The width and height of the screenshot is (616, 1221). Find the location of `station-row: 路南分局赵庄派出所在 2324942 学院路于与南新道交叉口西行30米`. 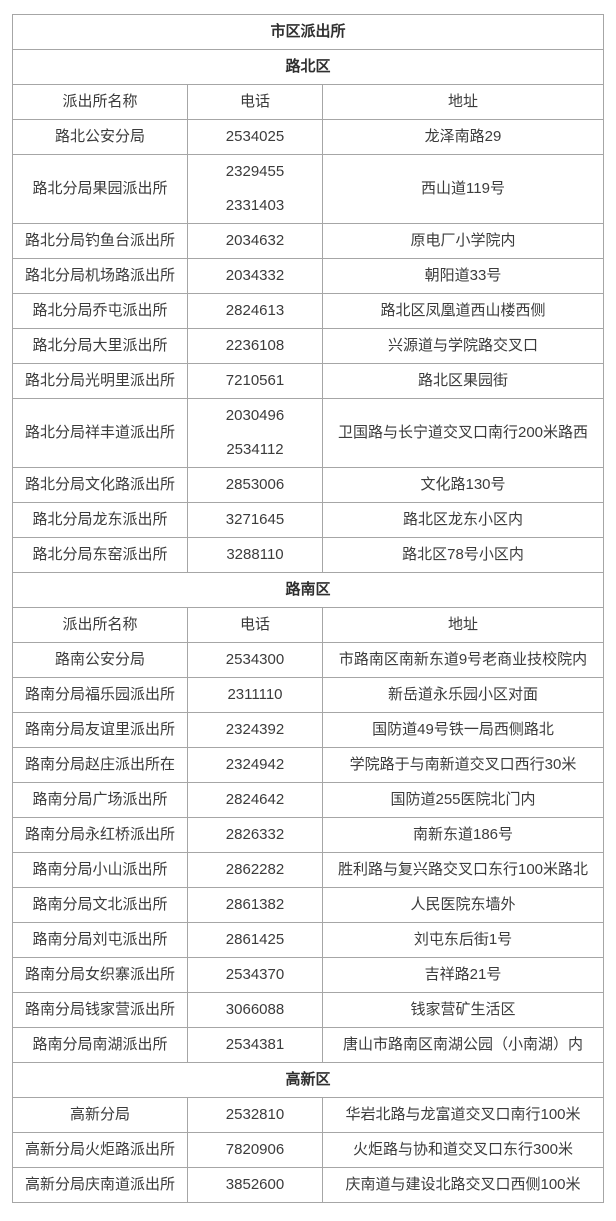

station-row: 路南分局赵庄派出所在 2324942 学院路于与南新道交叉口西行30米 is located at coordinates (308, 765).